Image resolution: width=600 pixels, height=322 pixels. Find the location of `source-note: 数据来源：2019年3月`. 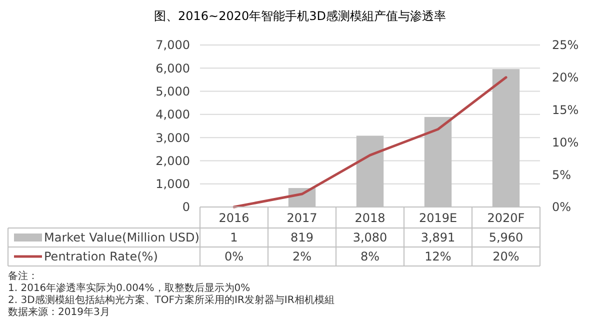

source-note: 数据来源：2019年3月 is located at coordinates (59, 312).